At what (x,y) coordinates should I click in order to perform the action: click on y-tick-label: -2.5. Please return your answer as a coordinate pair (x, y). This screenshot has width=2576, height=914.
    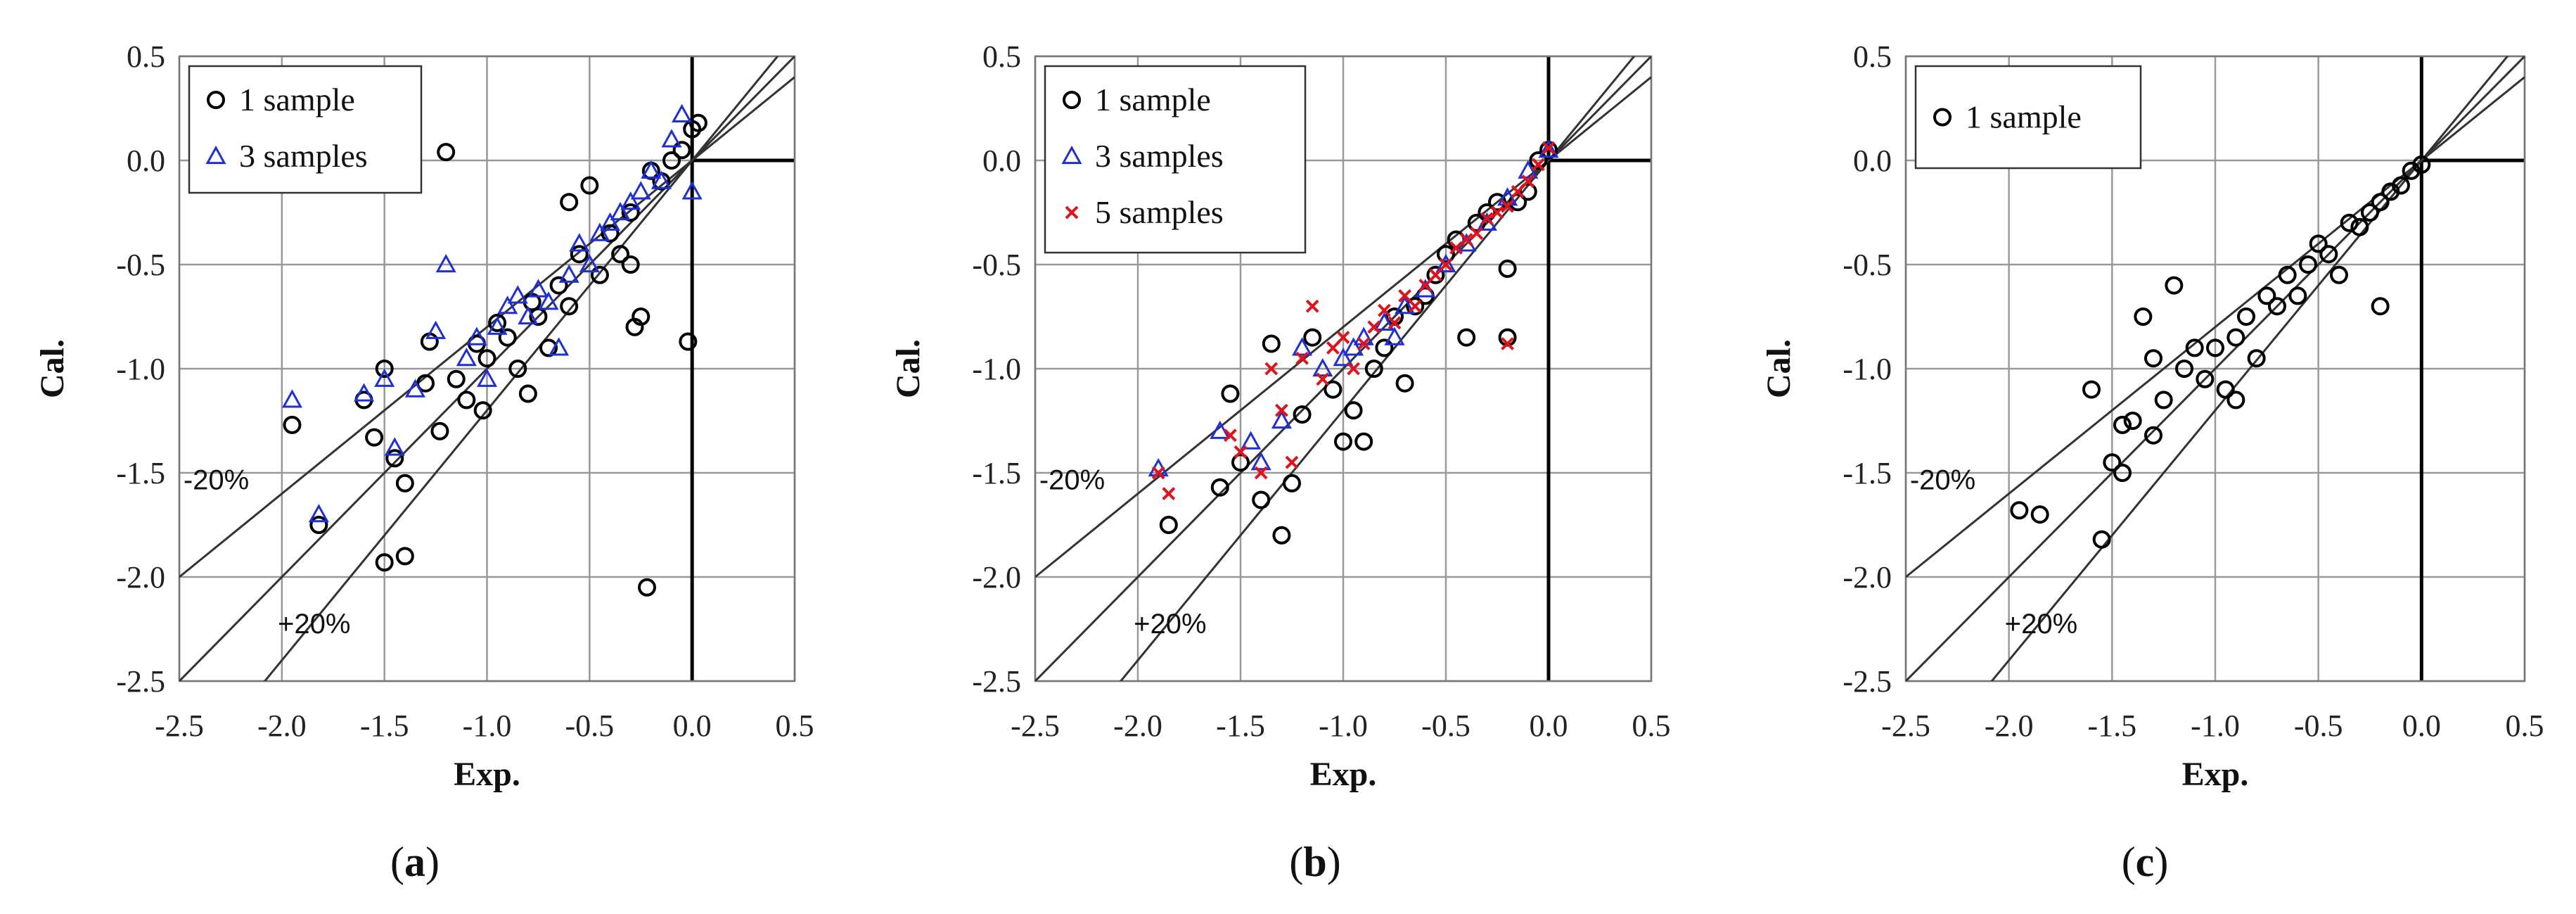
    Looking at the image, I should click on (997, 681).